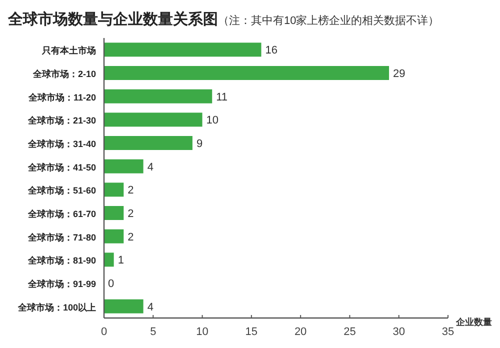 The image size is (500, 348). I want to click on y-tick-label: 全球市场：81-90, so click(61, 261).